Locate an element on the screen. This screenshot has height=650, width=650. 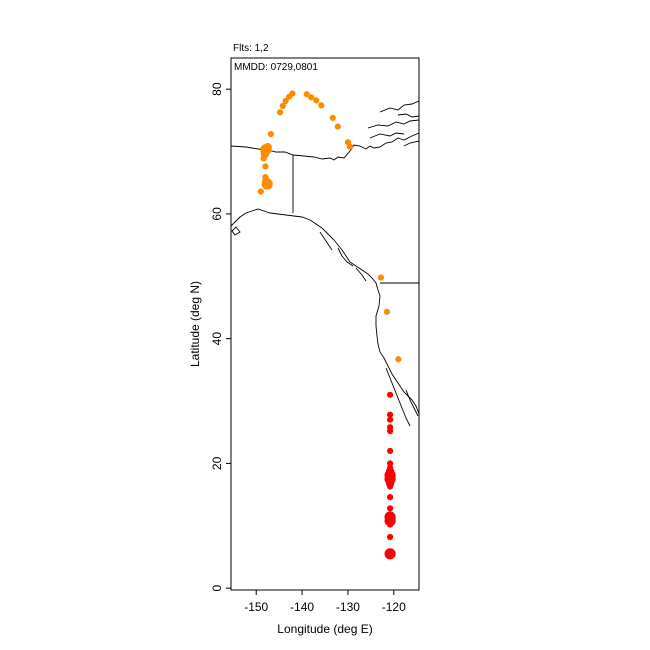
flights-annotation: Flts: 1,2 is located at coordinates (251, 48).